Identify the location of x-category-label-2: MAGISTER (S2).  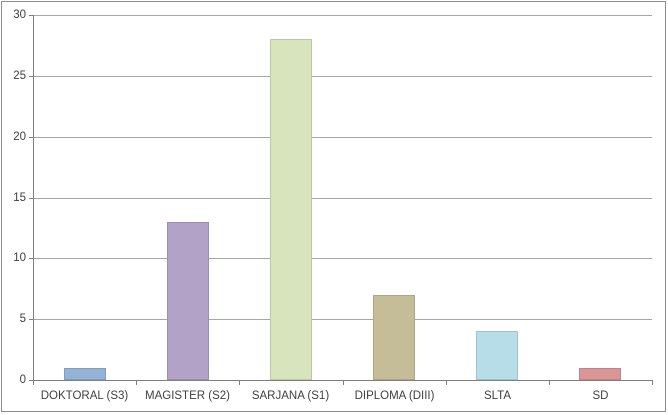
(187, 396).